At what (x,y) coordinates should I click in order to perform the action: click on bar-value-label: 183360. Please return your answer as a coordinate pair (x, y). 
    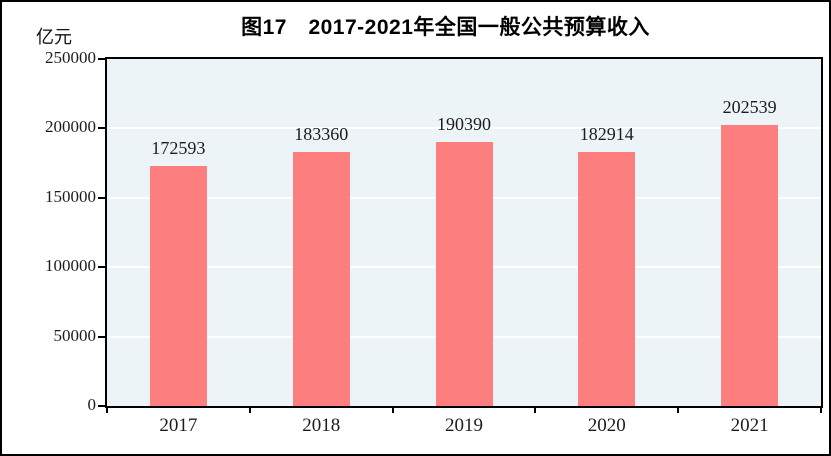
    Looking at the image, I should click on (321, 133).